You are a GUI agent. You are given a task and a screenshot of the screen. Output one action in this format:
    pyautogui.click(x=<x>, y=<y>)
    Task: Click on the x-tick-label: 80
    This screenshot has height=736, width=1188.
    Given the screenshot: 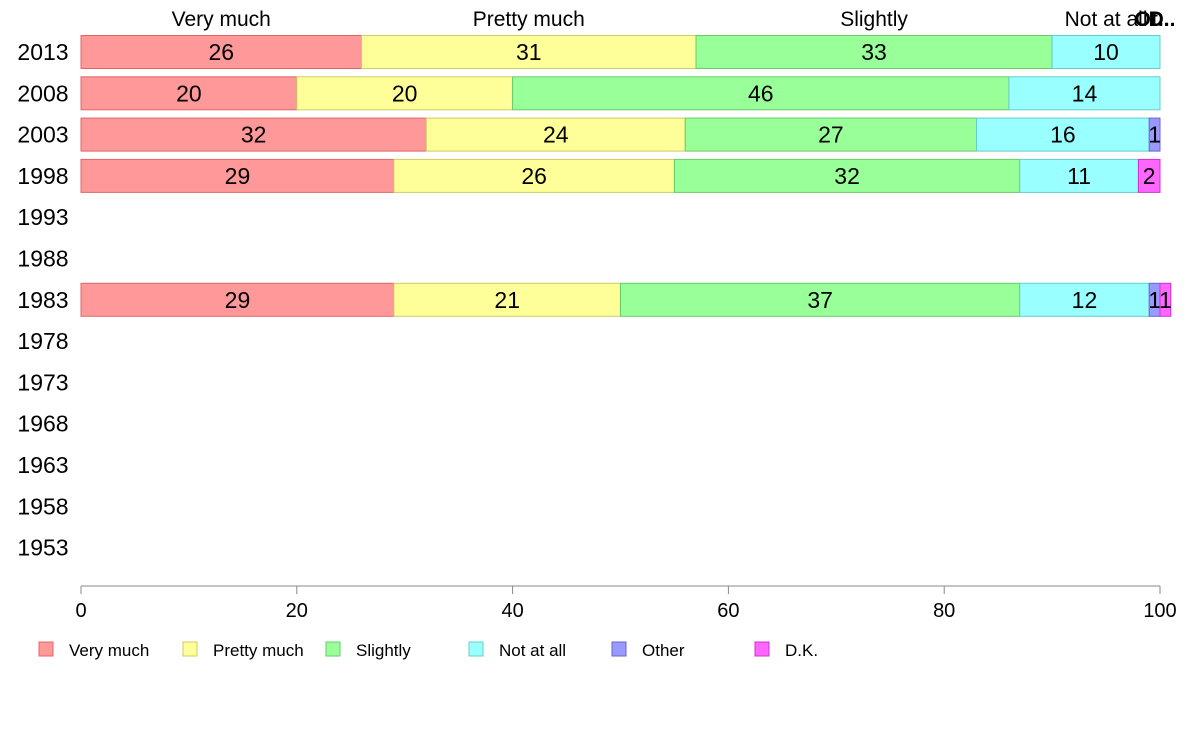 What is the action you would take?
    pyautogui.click(x=944, y=611)
    